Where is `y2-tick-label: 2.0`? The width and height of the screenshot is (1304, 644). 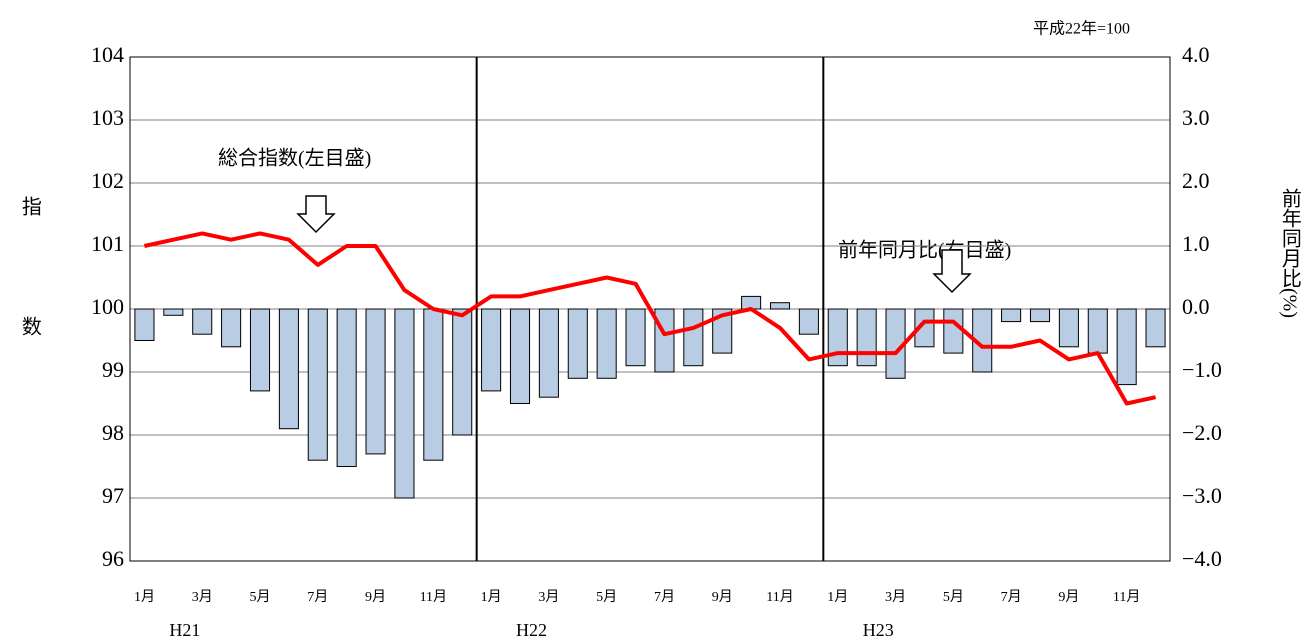
y2-tick-label: 2.0 is located at coordinates (1196, 180).